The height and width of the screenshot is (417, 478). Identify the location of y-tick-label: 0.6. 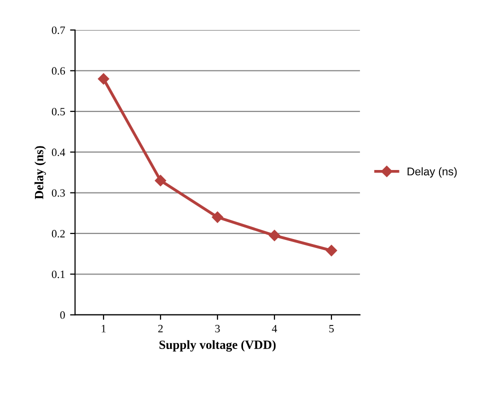
(58, 71).